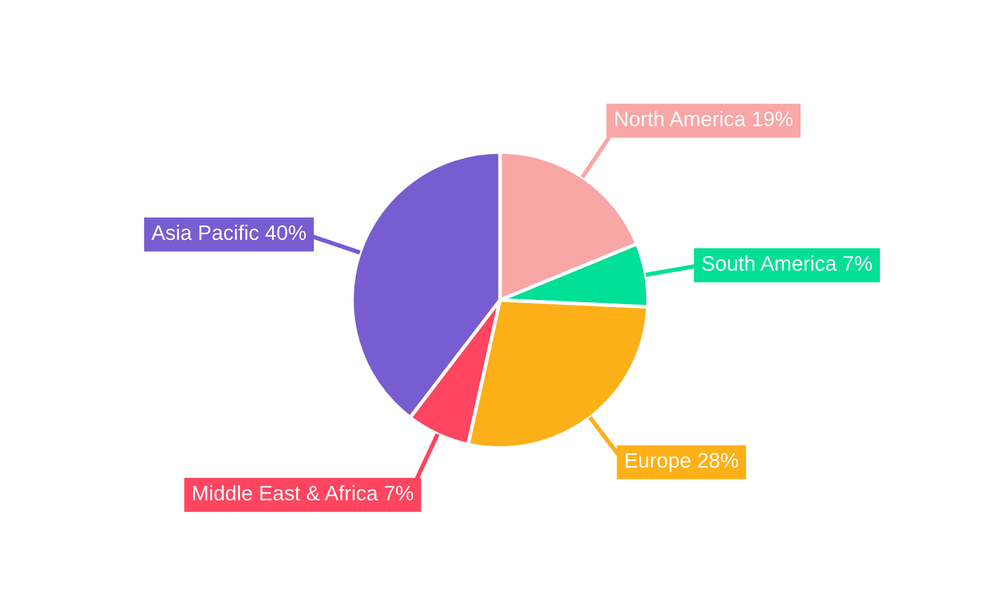 The height and width of the screenshot is (600, 1000). Describe the element at coordinates (704, 118) in the screenshot. I see `slice-label: North America 19%` at that location.